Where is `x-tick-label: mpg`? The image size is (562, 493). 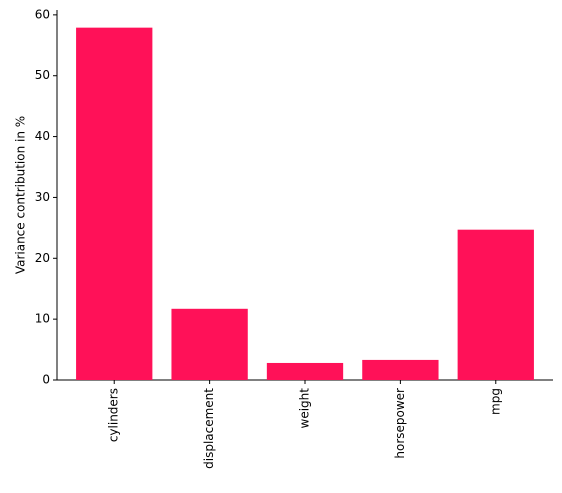 x-tick-label: mpg is located at coordinates (495, 401).